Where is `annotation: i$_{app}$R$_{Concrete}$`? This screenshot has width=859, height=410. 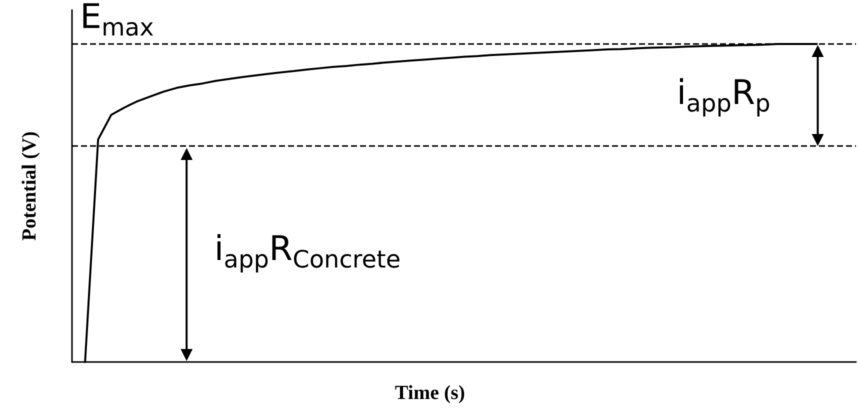
annotation: i$_{app}$R$_{Concrete}$ is located at coordinates (307, 251).